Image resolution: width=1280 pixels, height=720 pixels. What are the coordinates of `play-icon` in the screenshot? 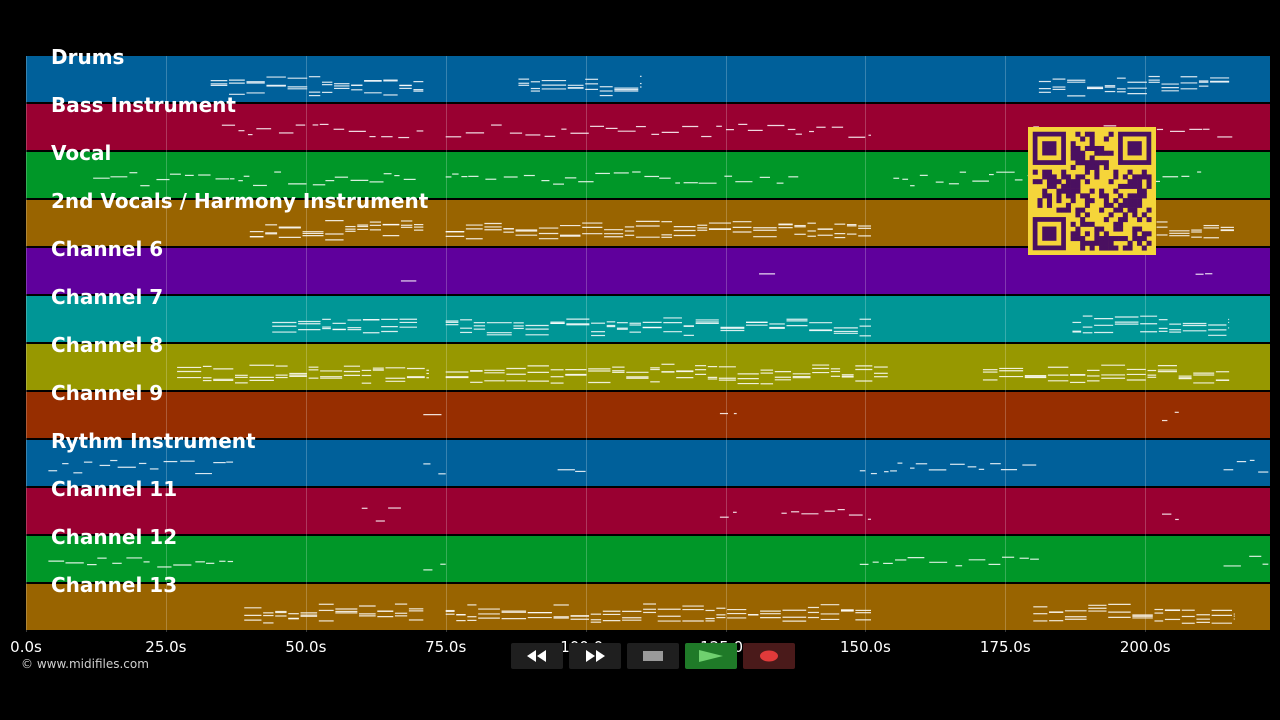 It's located at (711, 656).